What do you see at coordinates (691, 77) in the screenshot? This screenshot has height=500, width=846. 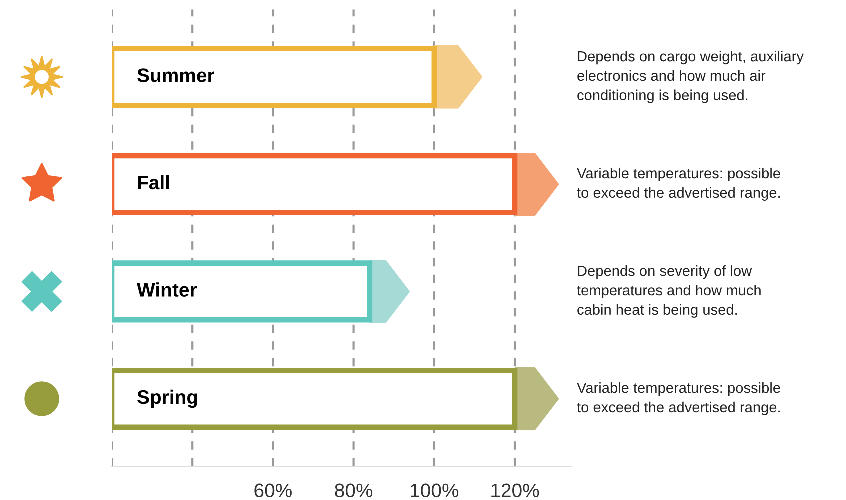 I see `text: Depends on cargo weight, auxiliary electronics and how much air conditioning is being used.` at bounding box center [691, 77].